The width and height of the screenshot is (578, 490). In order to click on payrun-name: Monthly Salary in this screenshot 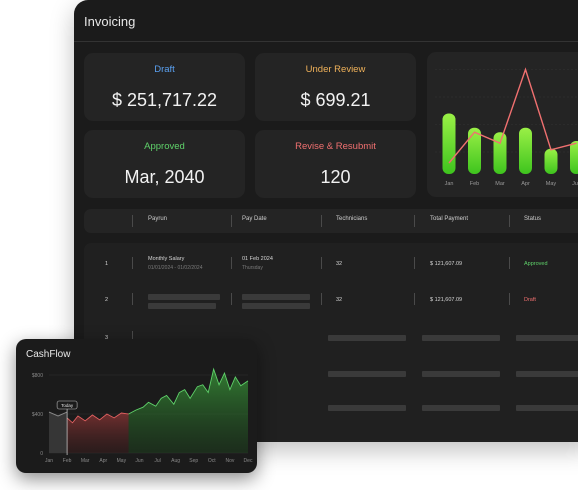, I will do `click(166, 259)`.